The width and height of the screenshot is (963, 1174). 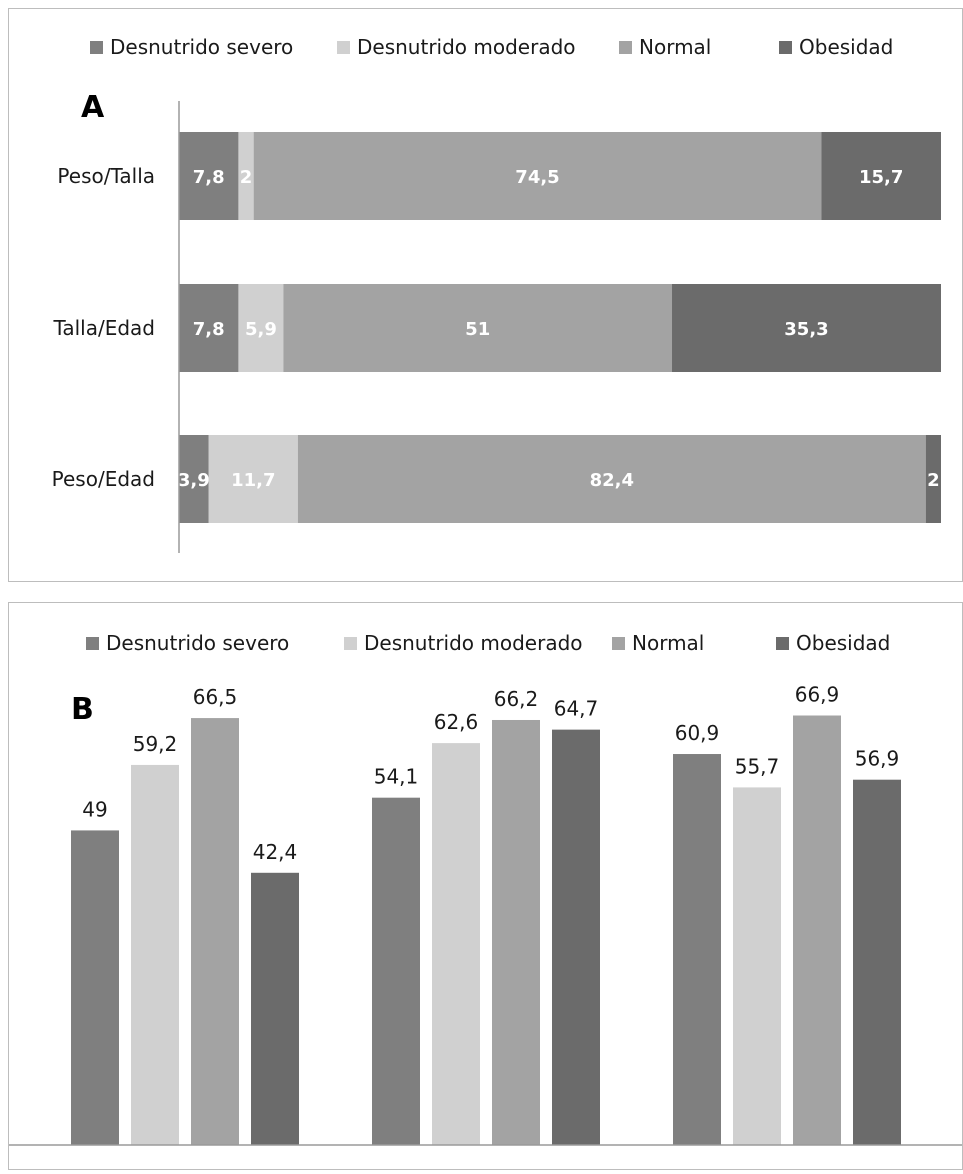 I want to click on data-label-peso-edad-normal: 66,5, so click(x=215, y=697).